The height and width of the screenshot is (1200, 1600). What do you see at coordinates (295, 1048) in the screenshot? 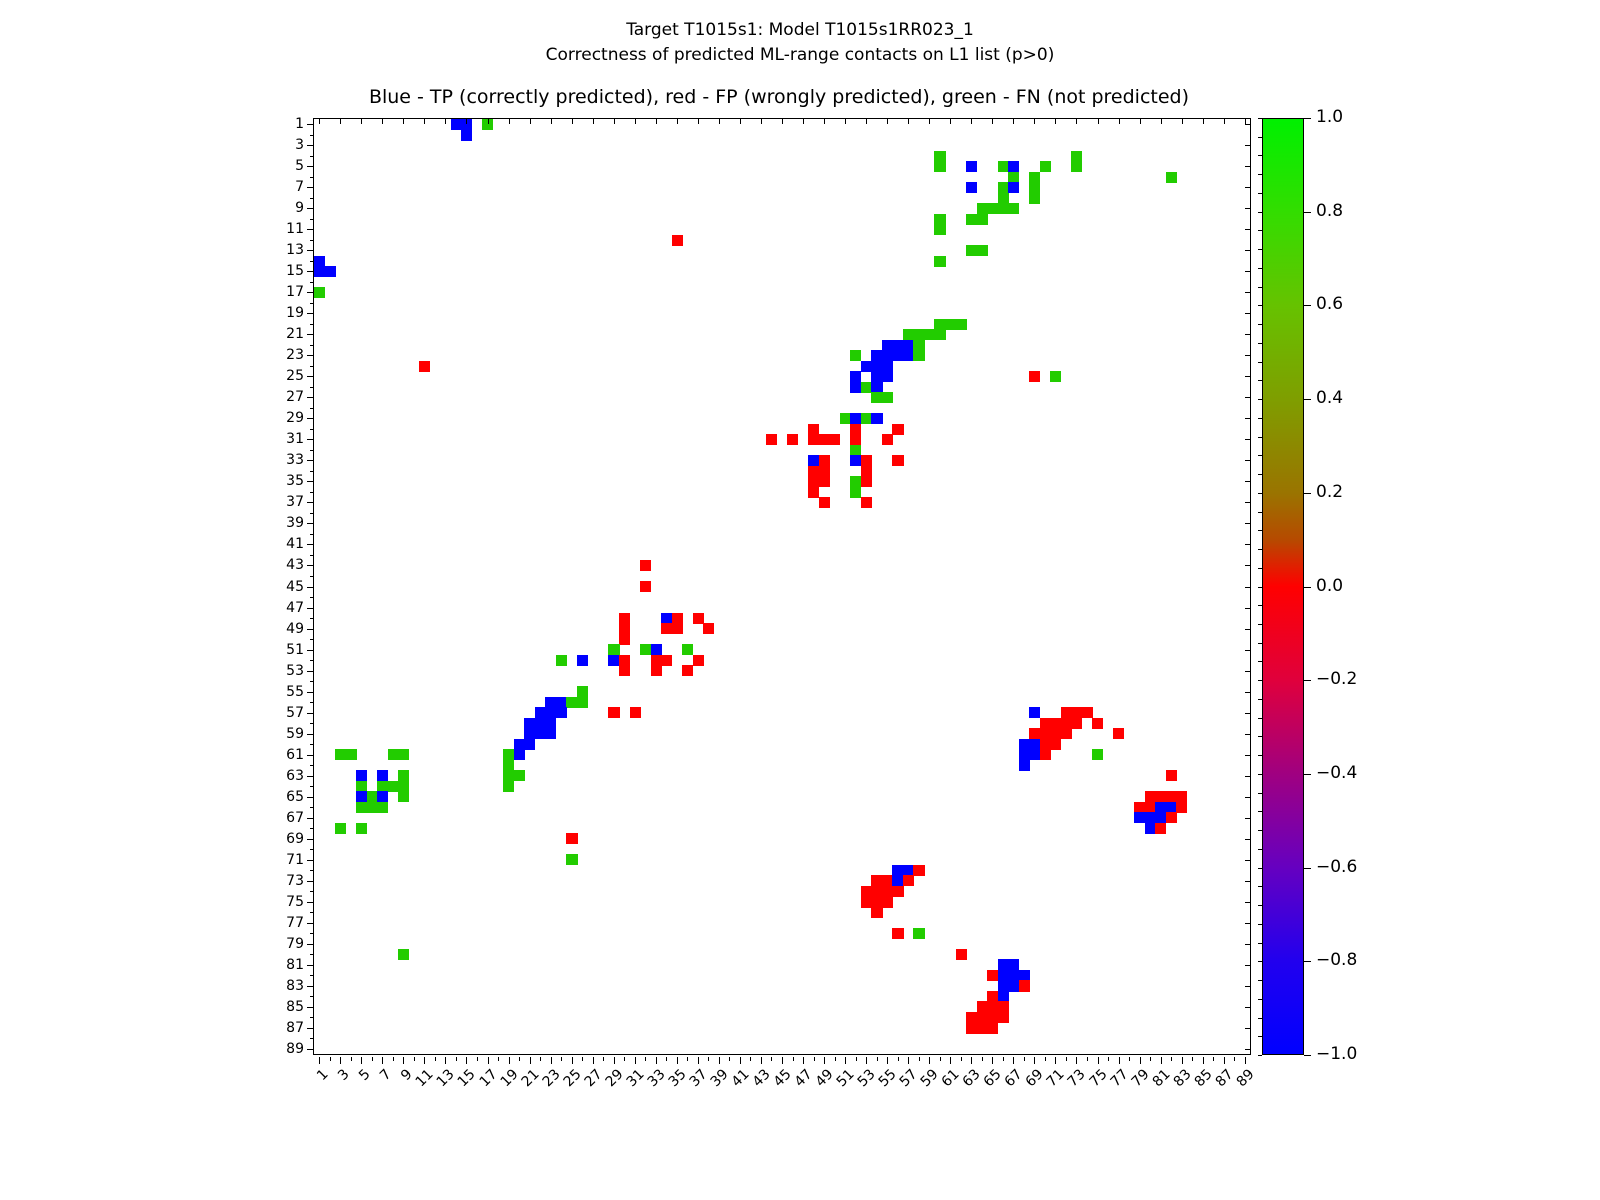
I see `y-tick-label: 89` at bounding box center [295, 1048].